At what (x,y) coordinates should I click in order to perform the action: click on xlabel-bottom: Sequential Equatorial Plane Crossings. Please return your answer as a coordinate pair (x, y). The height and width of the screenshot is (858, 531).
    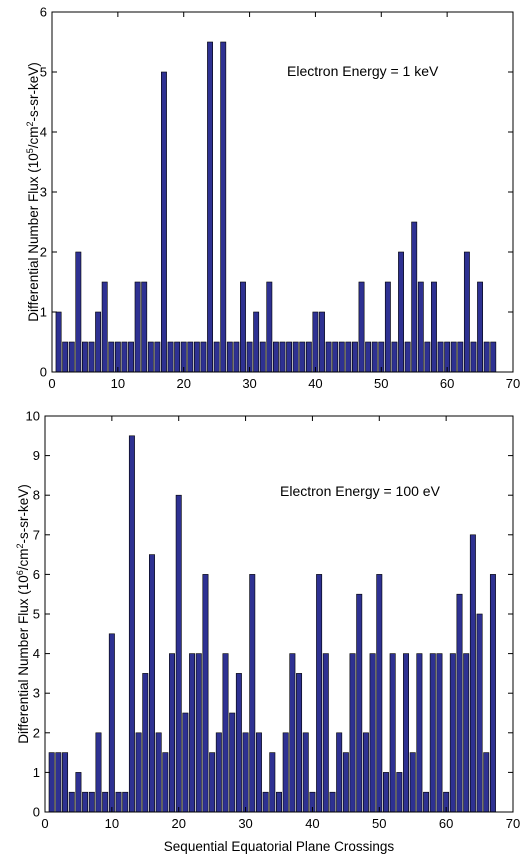
    Looking at the image, I should click on (279, 846).